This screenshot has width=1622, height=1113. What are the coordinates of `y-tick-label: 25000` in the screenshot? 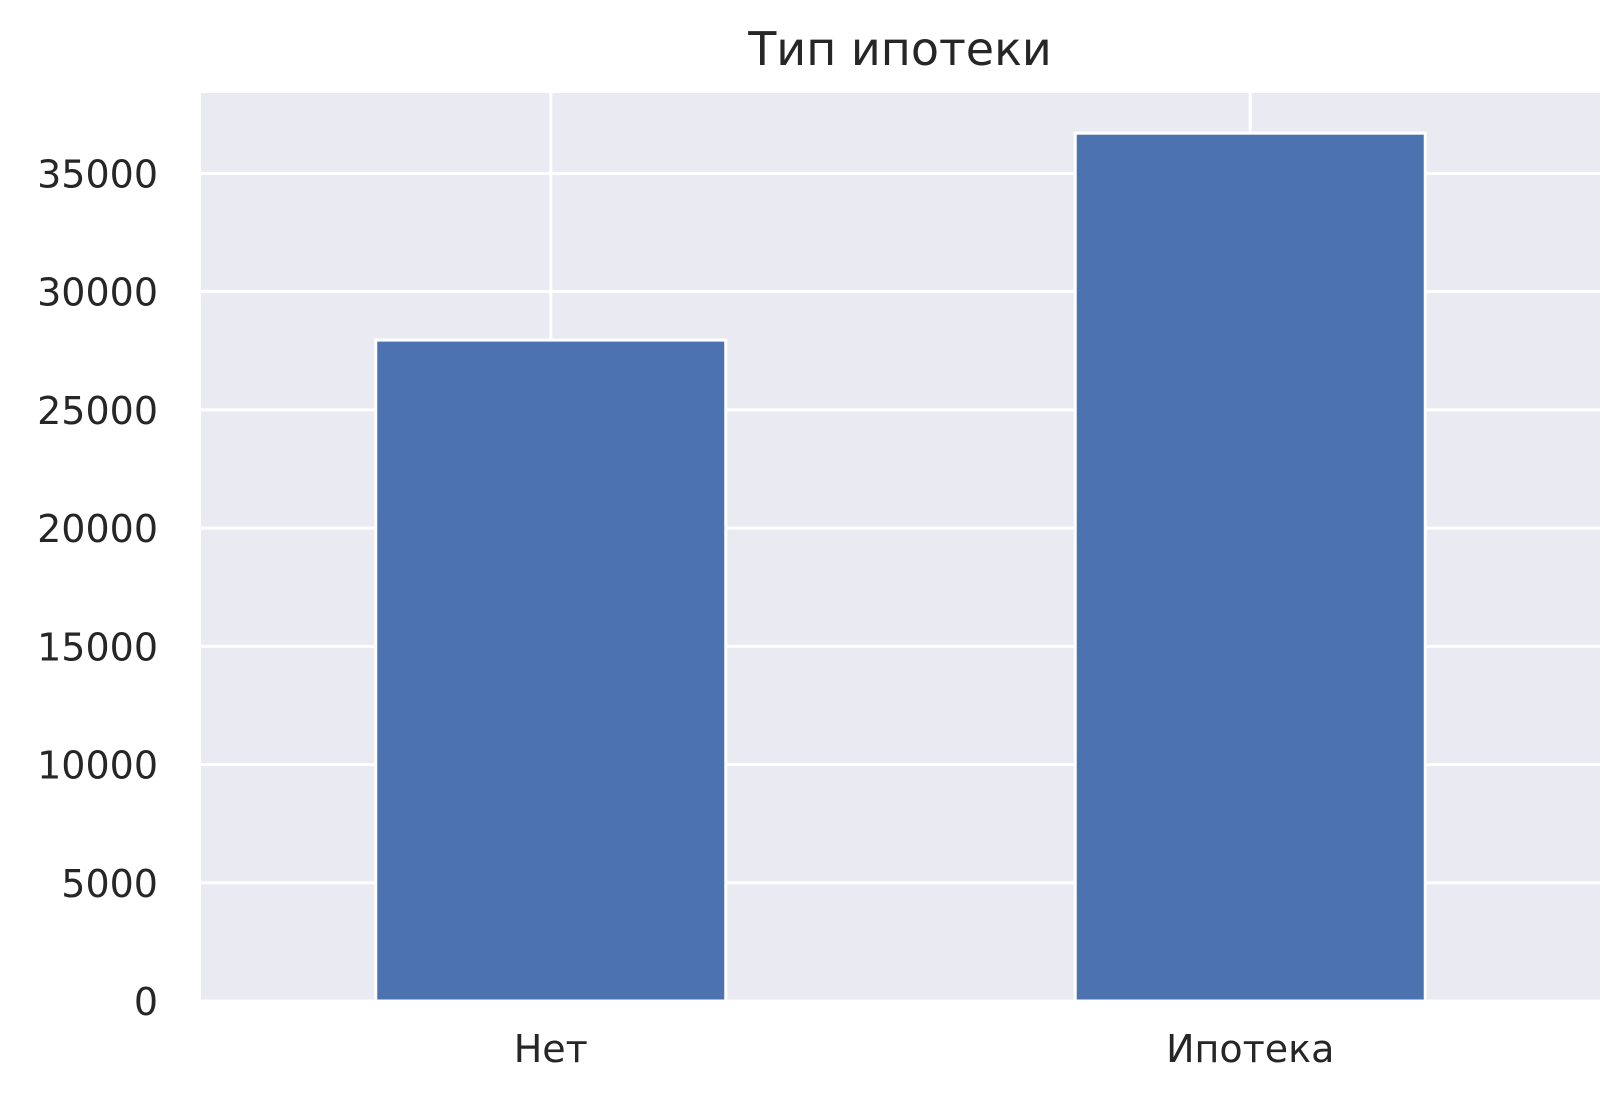 It's located at (97, 411).